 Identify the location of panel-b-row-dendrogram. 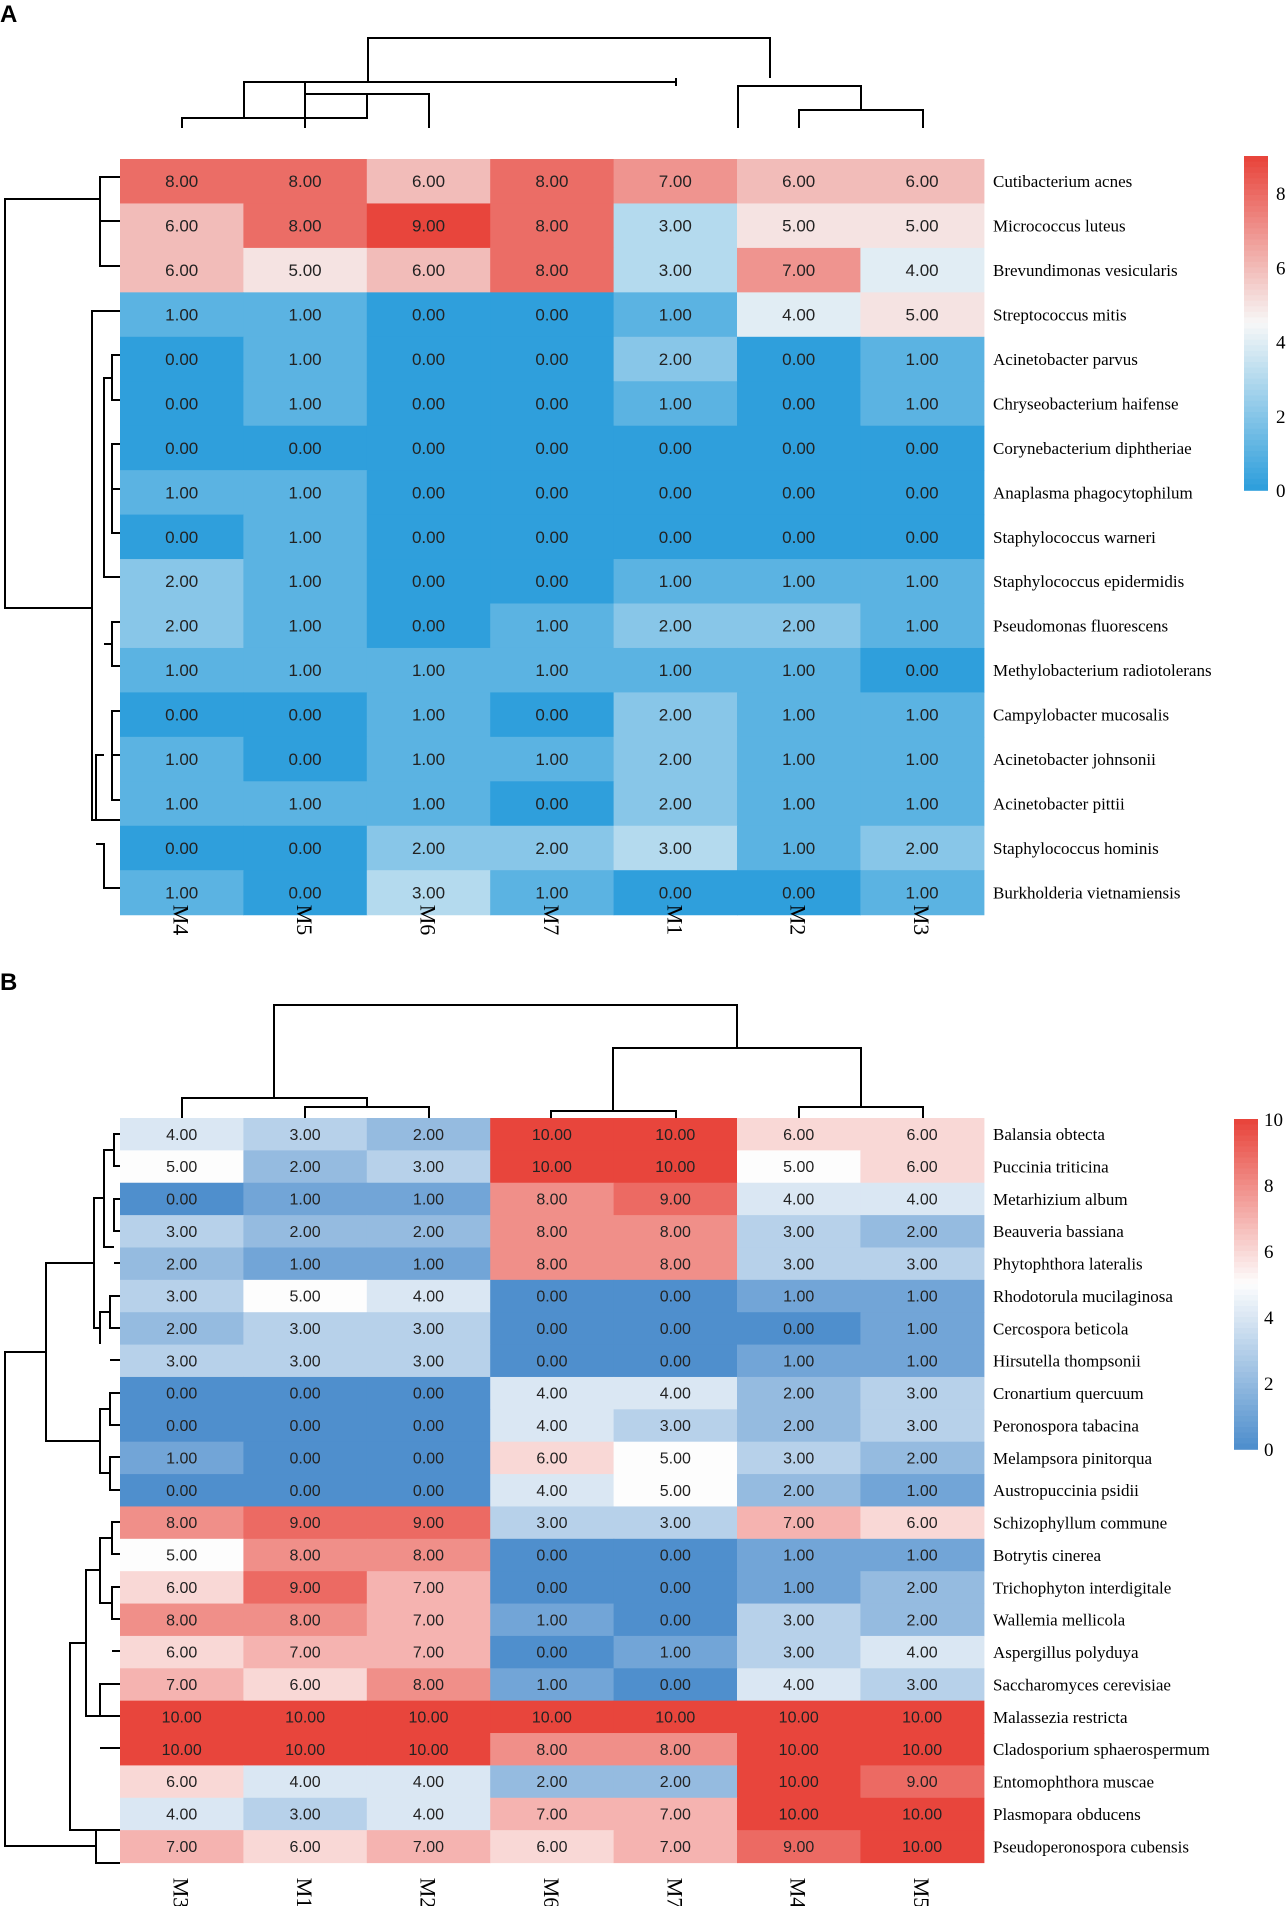
(62, 1498).